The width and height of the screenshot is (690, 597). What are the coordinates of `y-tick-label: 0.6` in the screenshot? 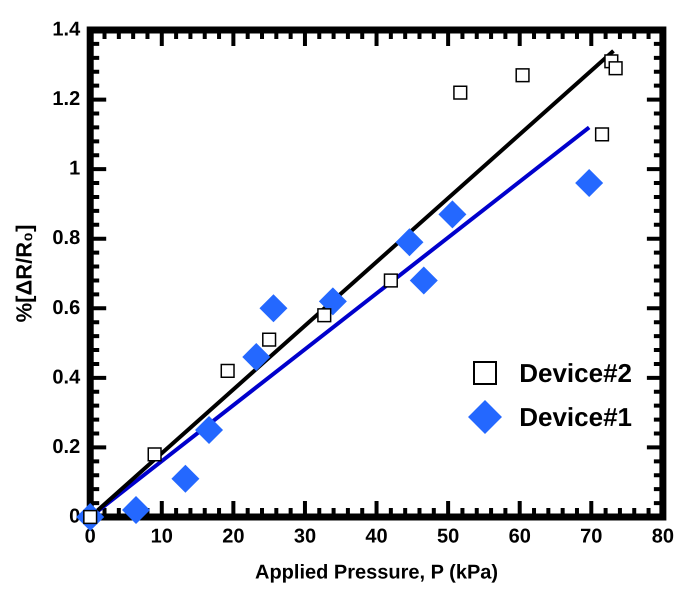 It's located at (66, 307).